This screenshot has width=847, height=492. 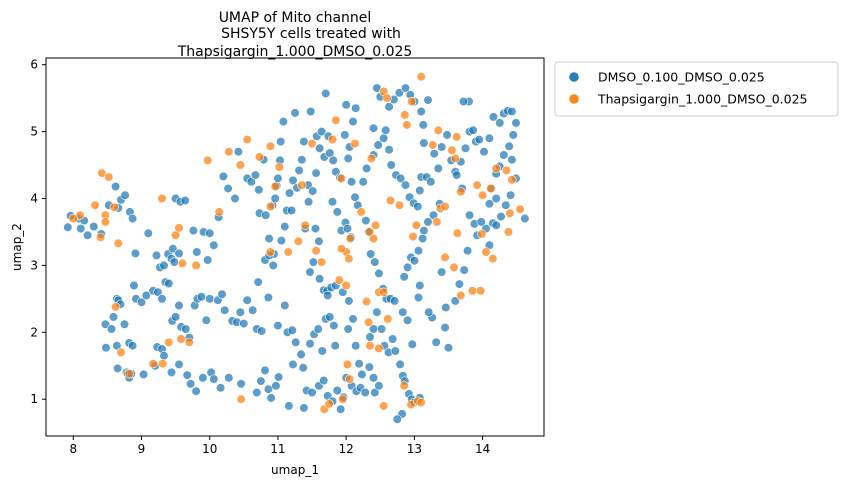 I want to click on legend-box, so click(x=696, y=89).